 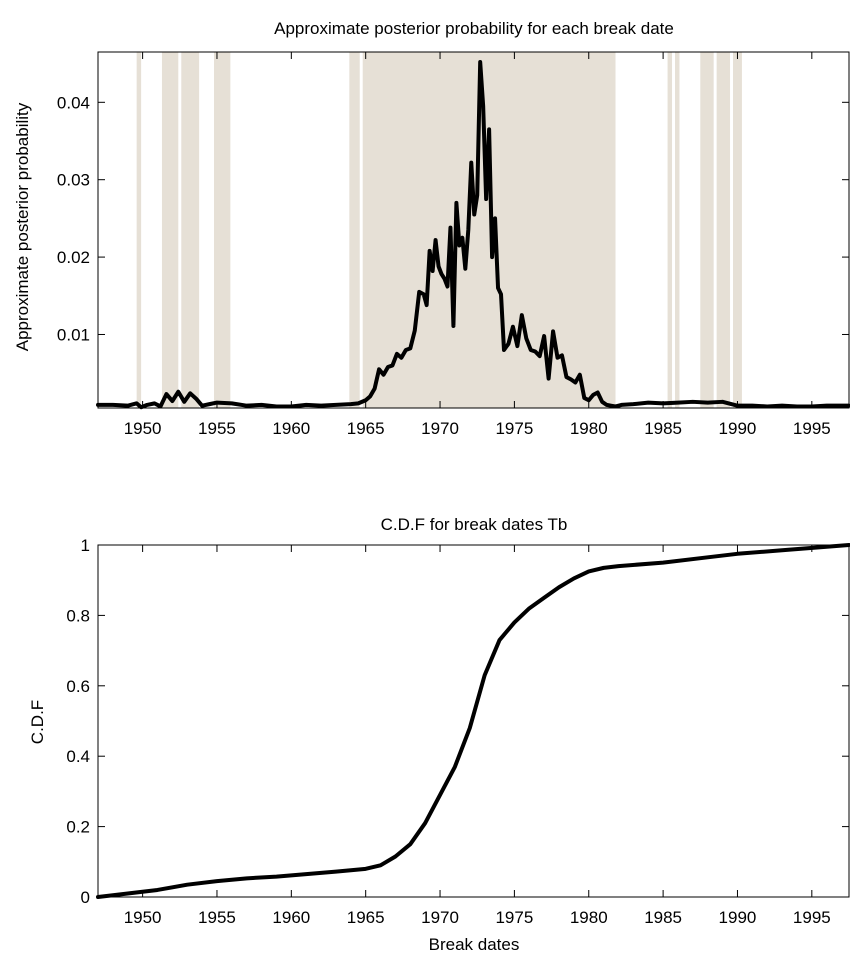 What do you see at coordinates (514, 917) in the screenshot?
I see `cdf-xtick-label: 1975` at bounding box center [514, 917].